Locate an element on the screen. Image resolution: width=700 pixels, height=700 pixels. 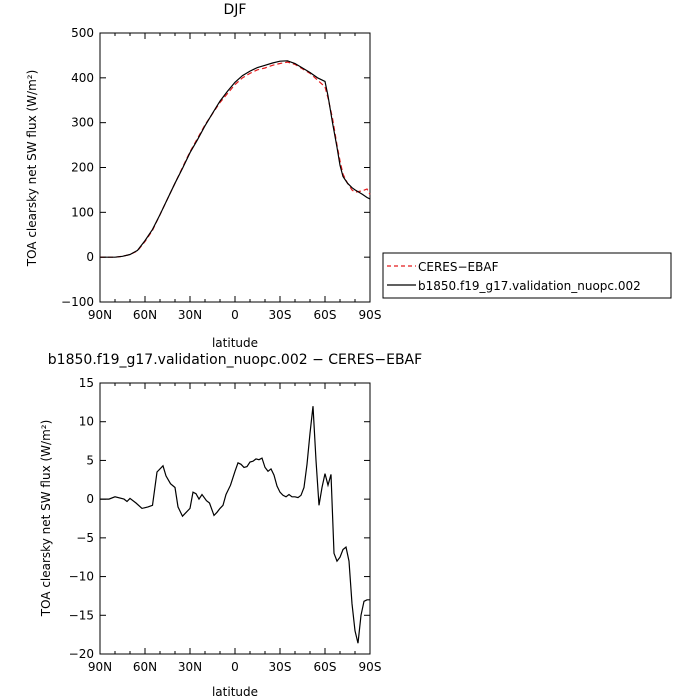
y-tick-label: −15 is located at coordinates (81, 615).